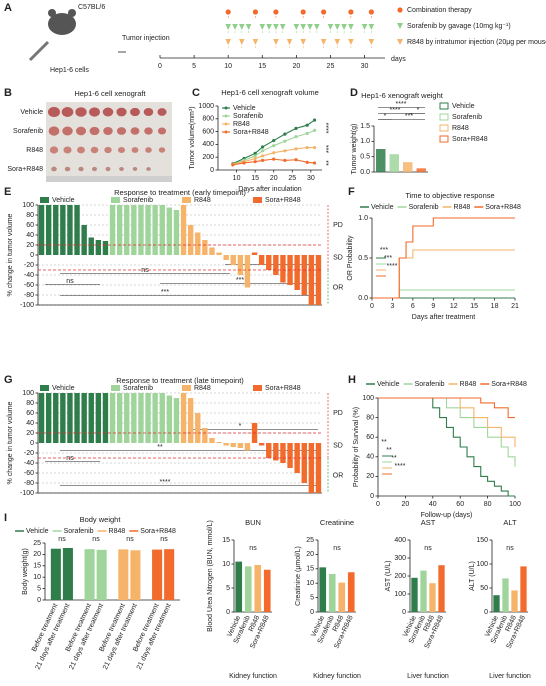  Describe the element at coordinates (5, 518) in the screenshot. I see `panel-label: I` at that location.